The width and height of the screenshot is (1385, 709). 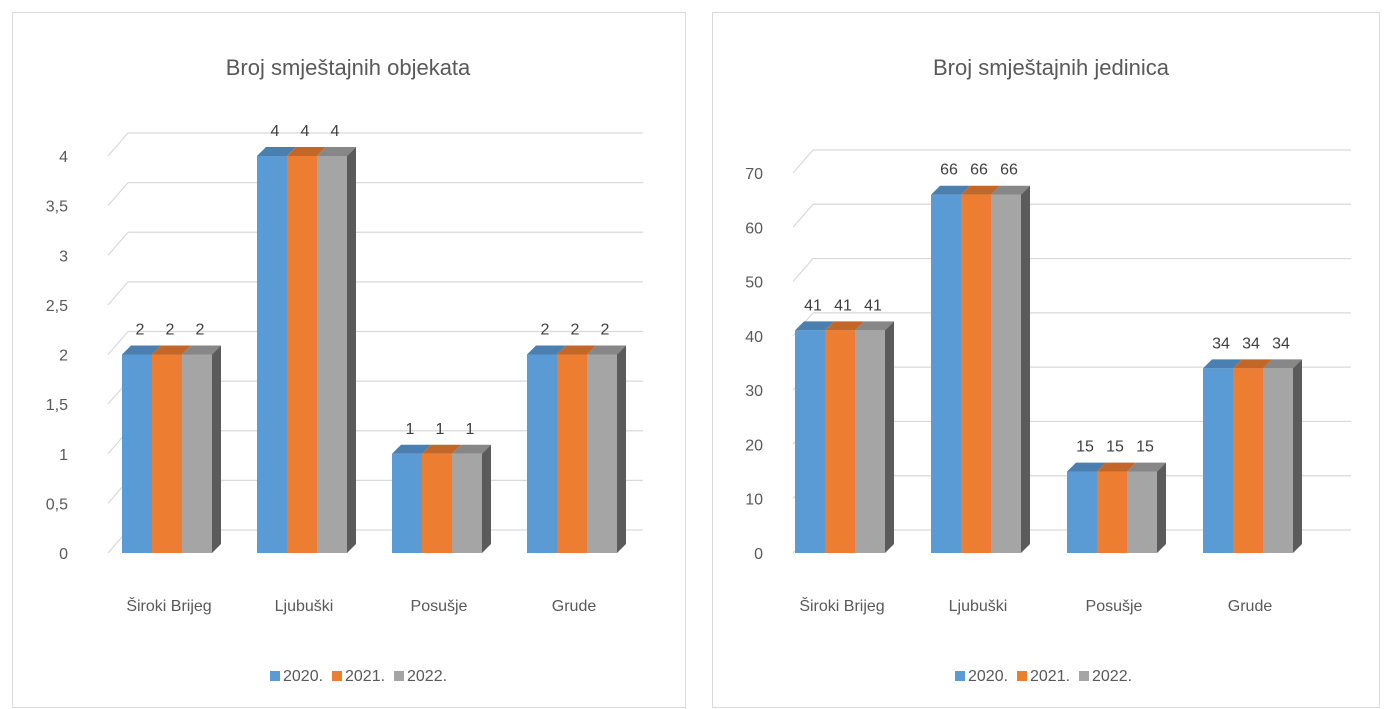 What do you see at coordinates (1114, 606) in the screenshot?
I see `x-tick-label: Posušje` at bounding box center [1114, 606].